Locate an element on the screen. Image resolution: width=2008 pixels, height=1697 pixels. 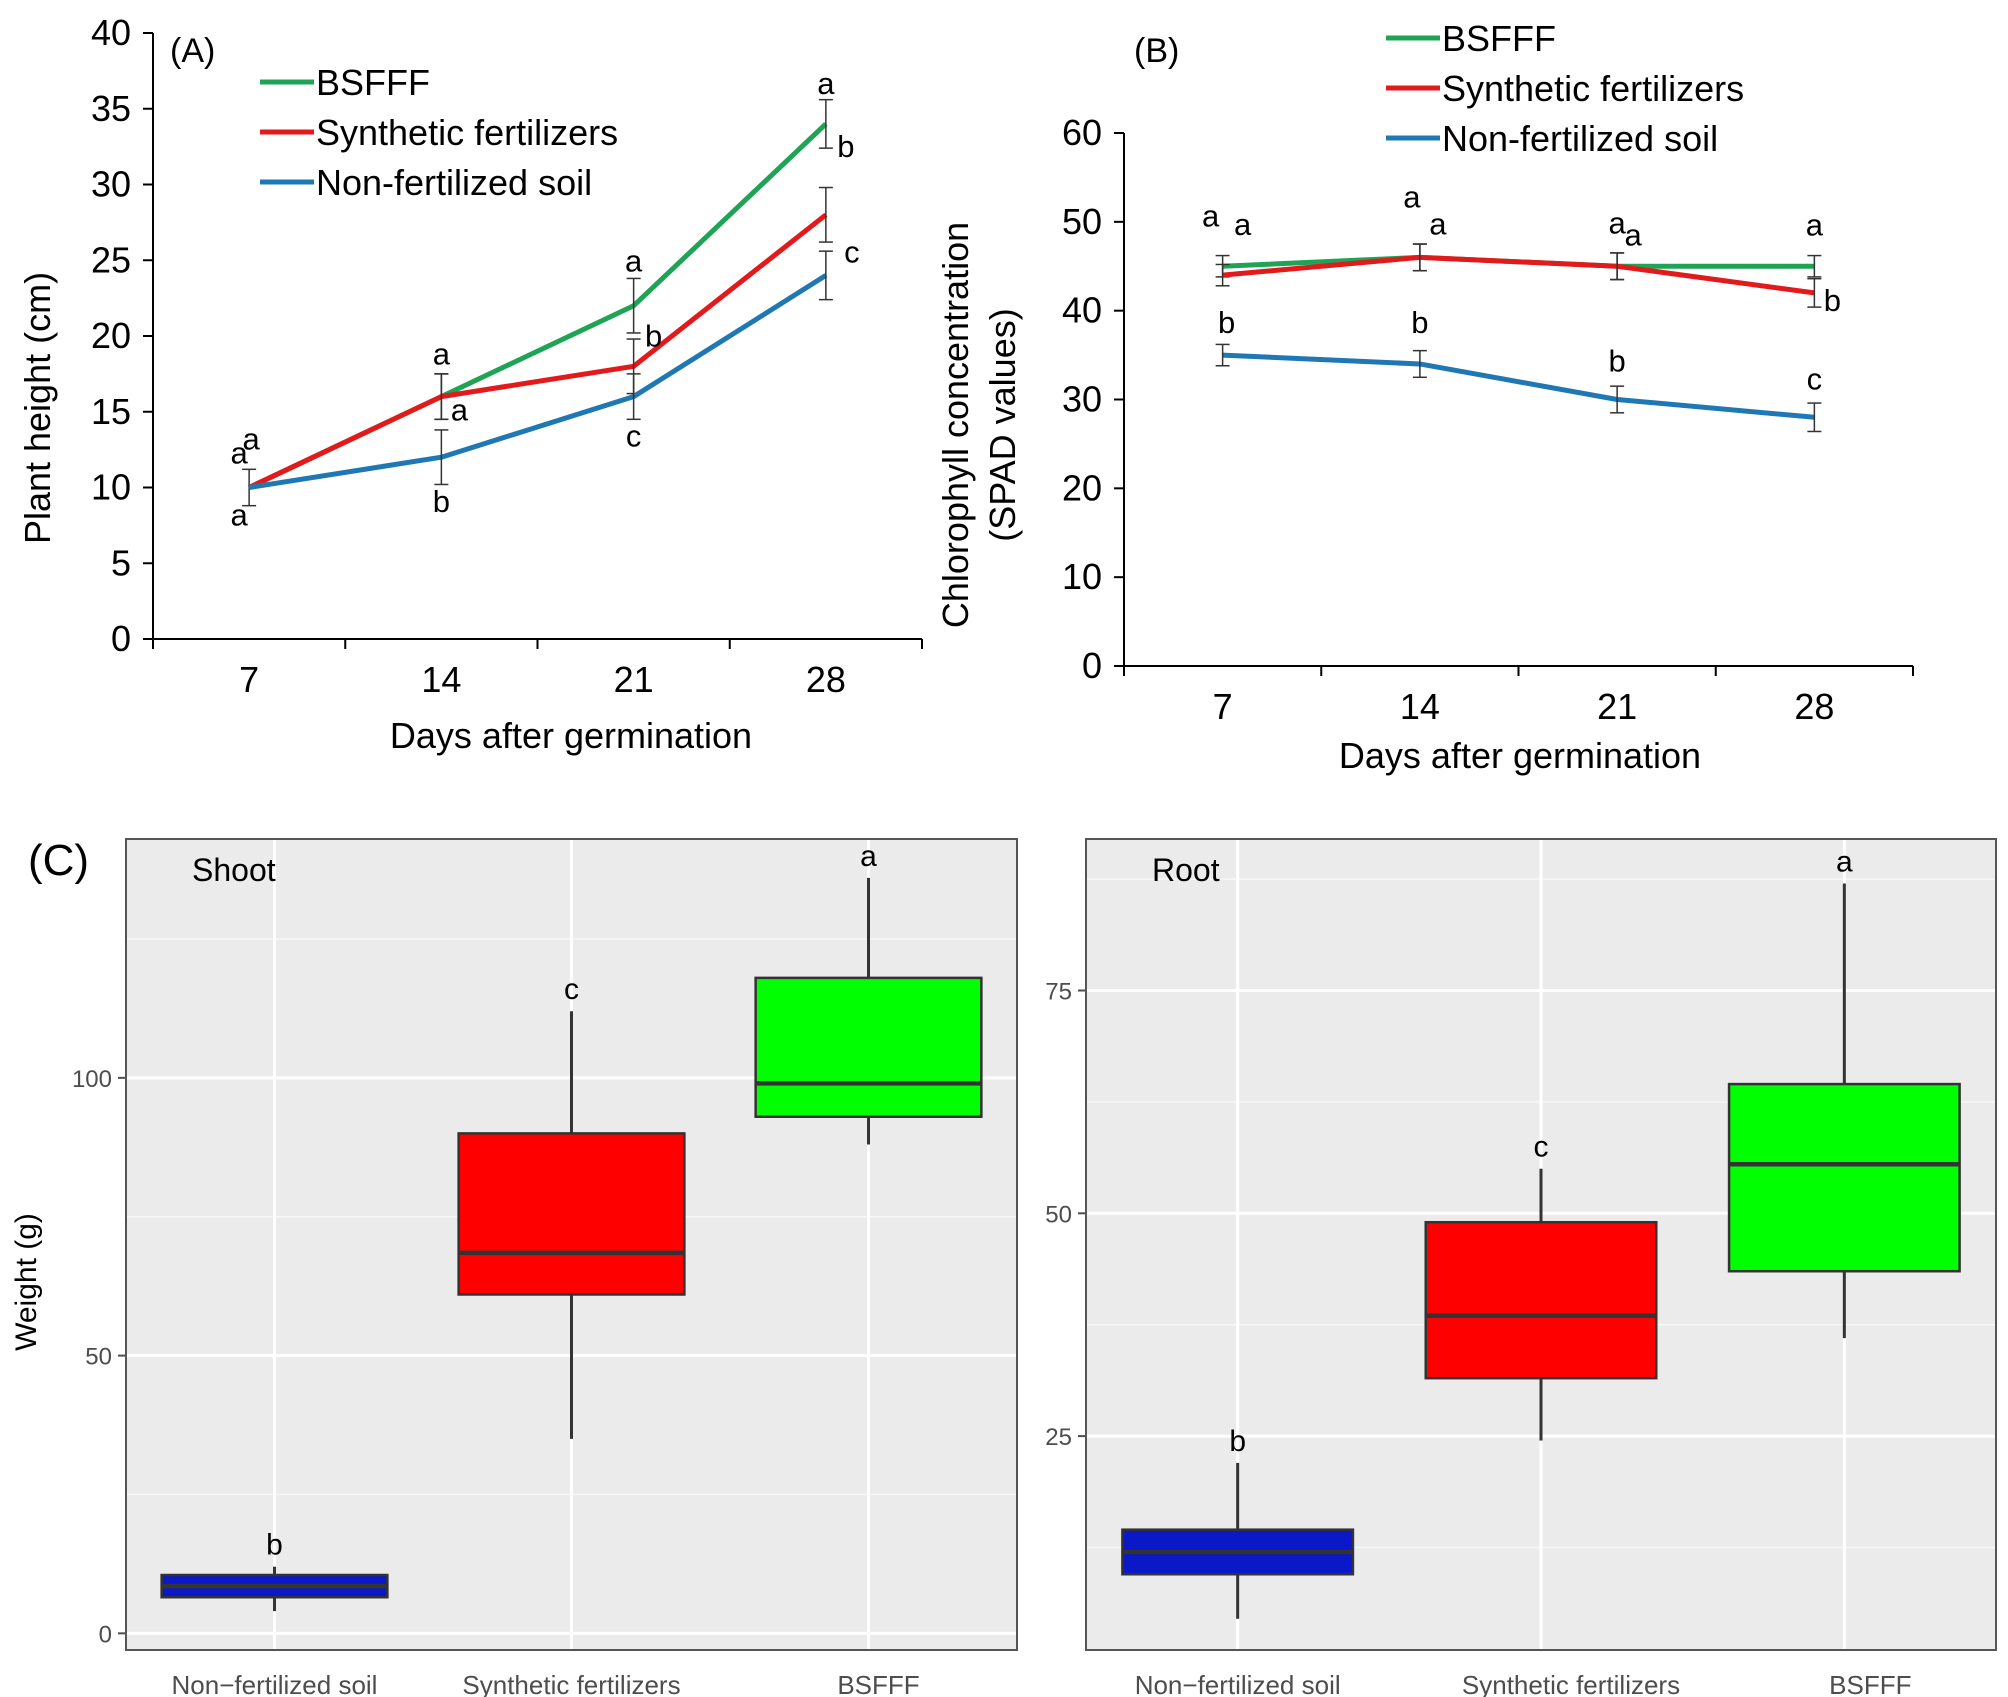
panel-b-legend-label: Non-fertilized soil is located at coordinates (1580, 138).